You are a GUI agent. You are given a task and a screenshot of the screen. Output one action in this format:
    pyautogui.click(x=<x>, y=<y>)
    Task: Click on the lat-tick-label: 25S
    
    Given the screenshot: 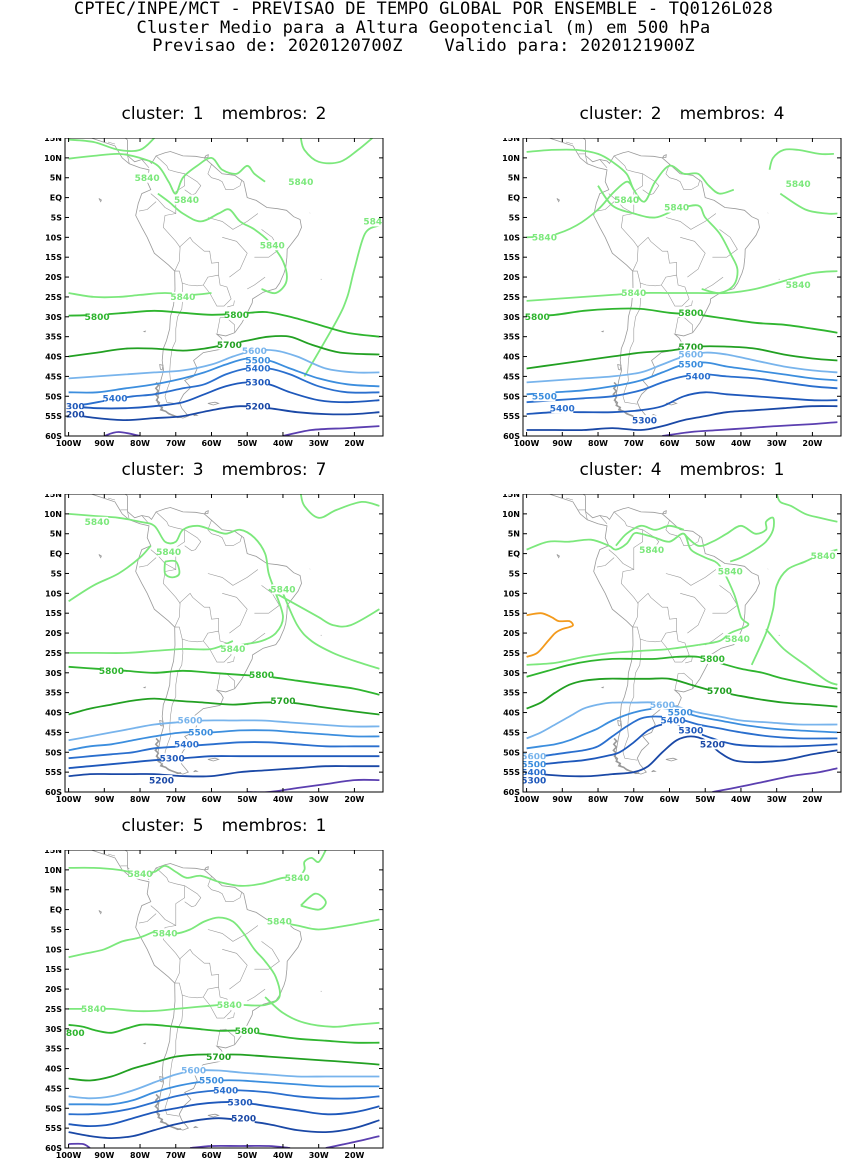 What is the action you would take?
    pyautogui.click(x=511, y=653)
    